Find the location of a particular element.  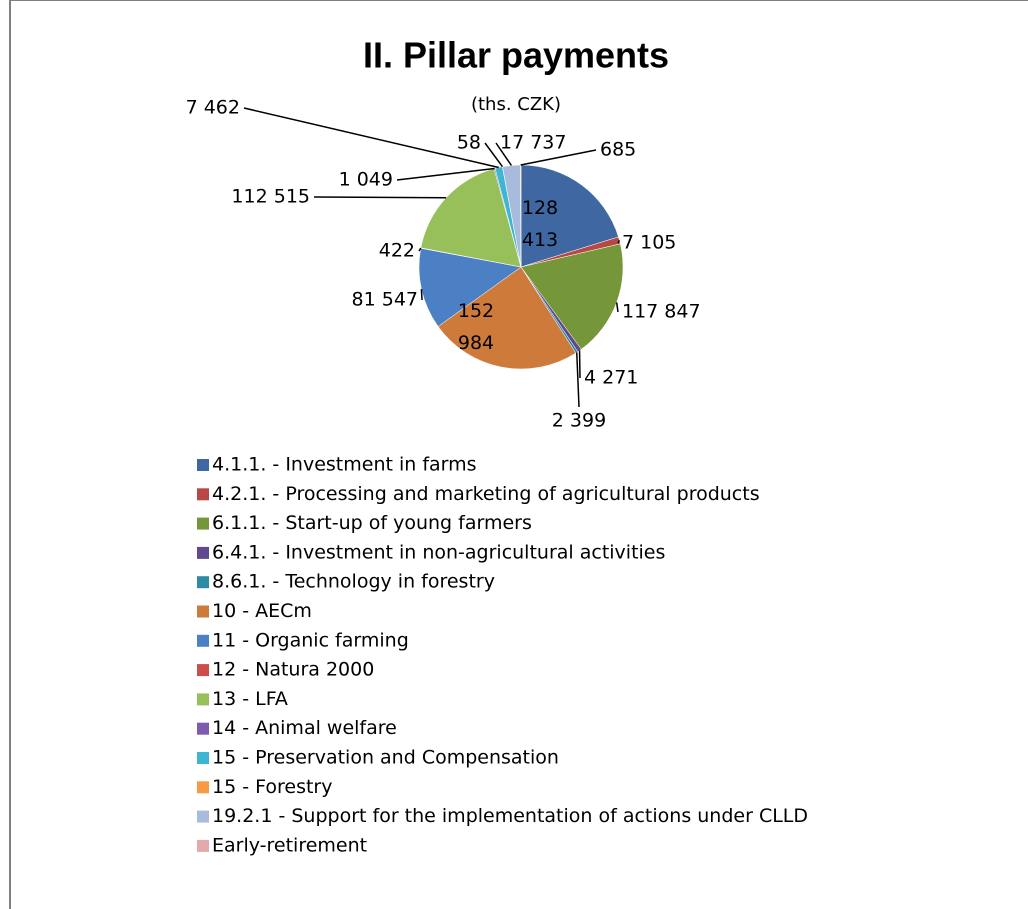

pie is located at coordinates (521, 267).